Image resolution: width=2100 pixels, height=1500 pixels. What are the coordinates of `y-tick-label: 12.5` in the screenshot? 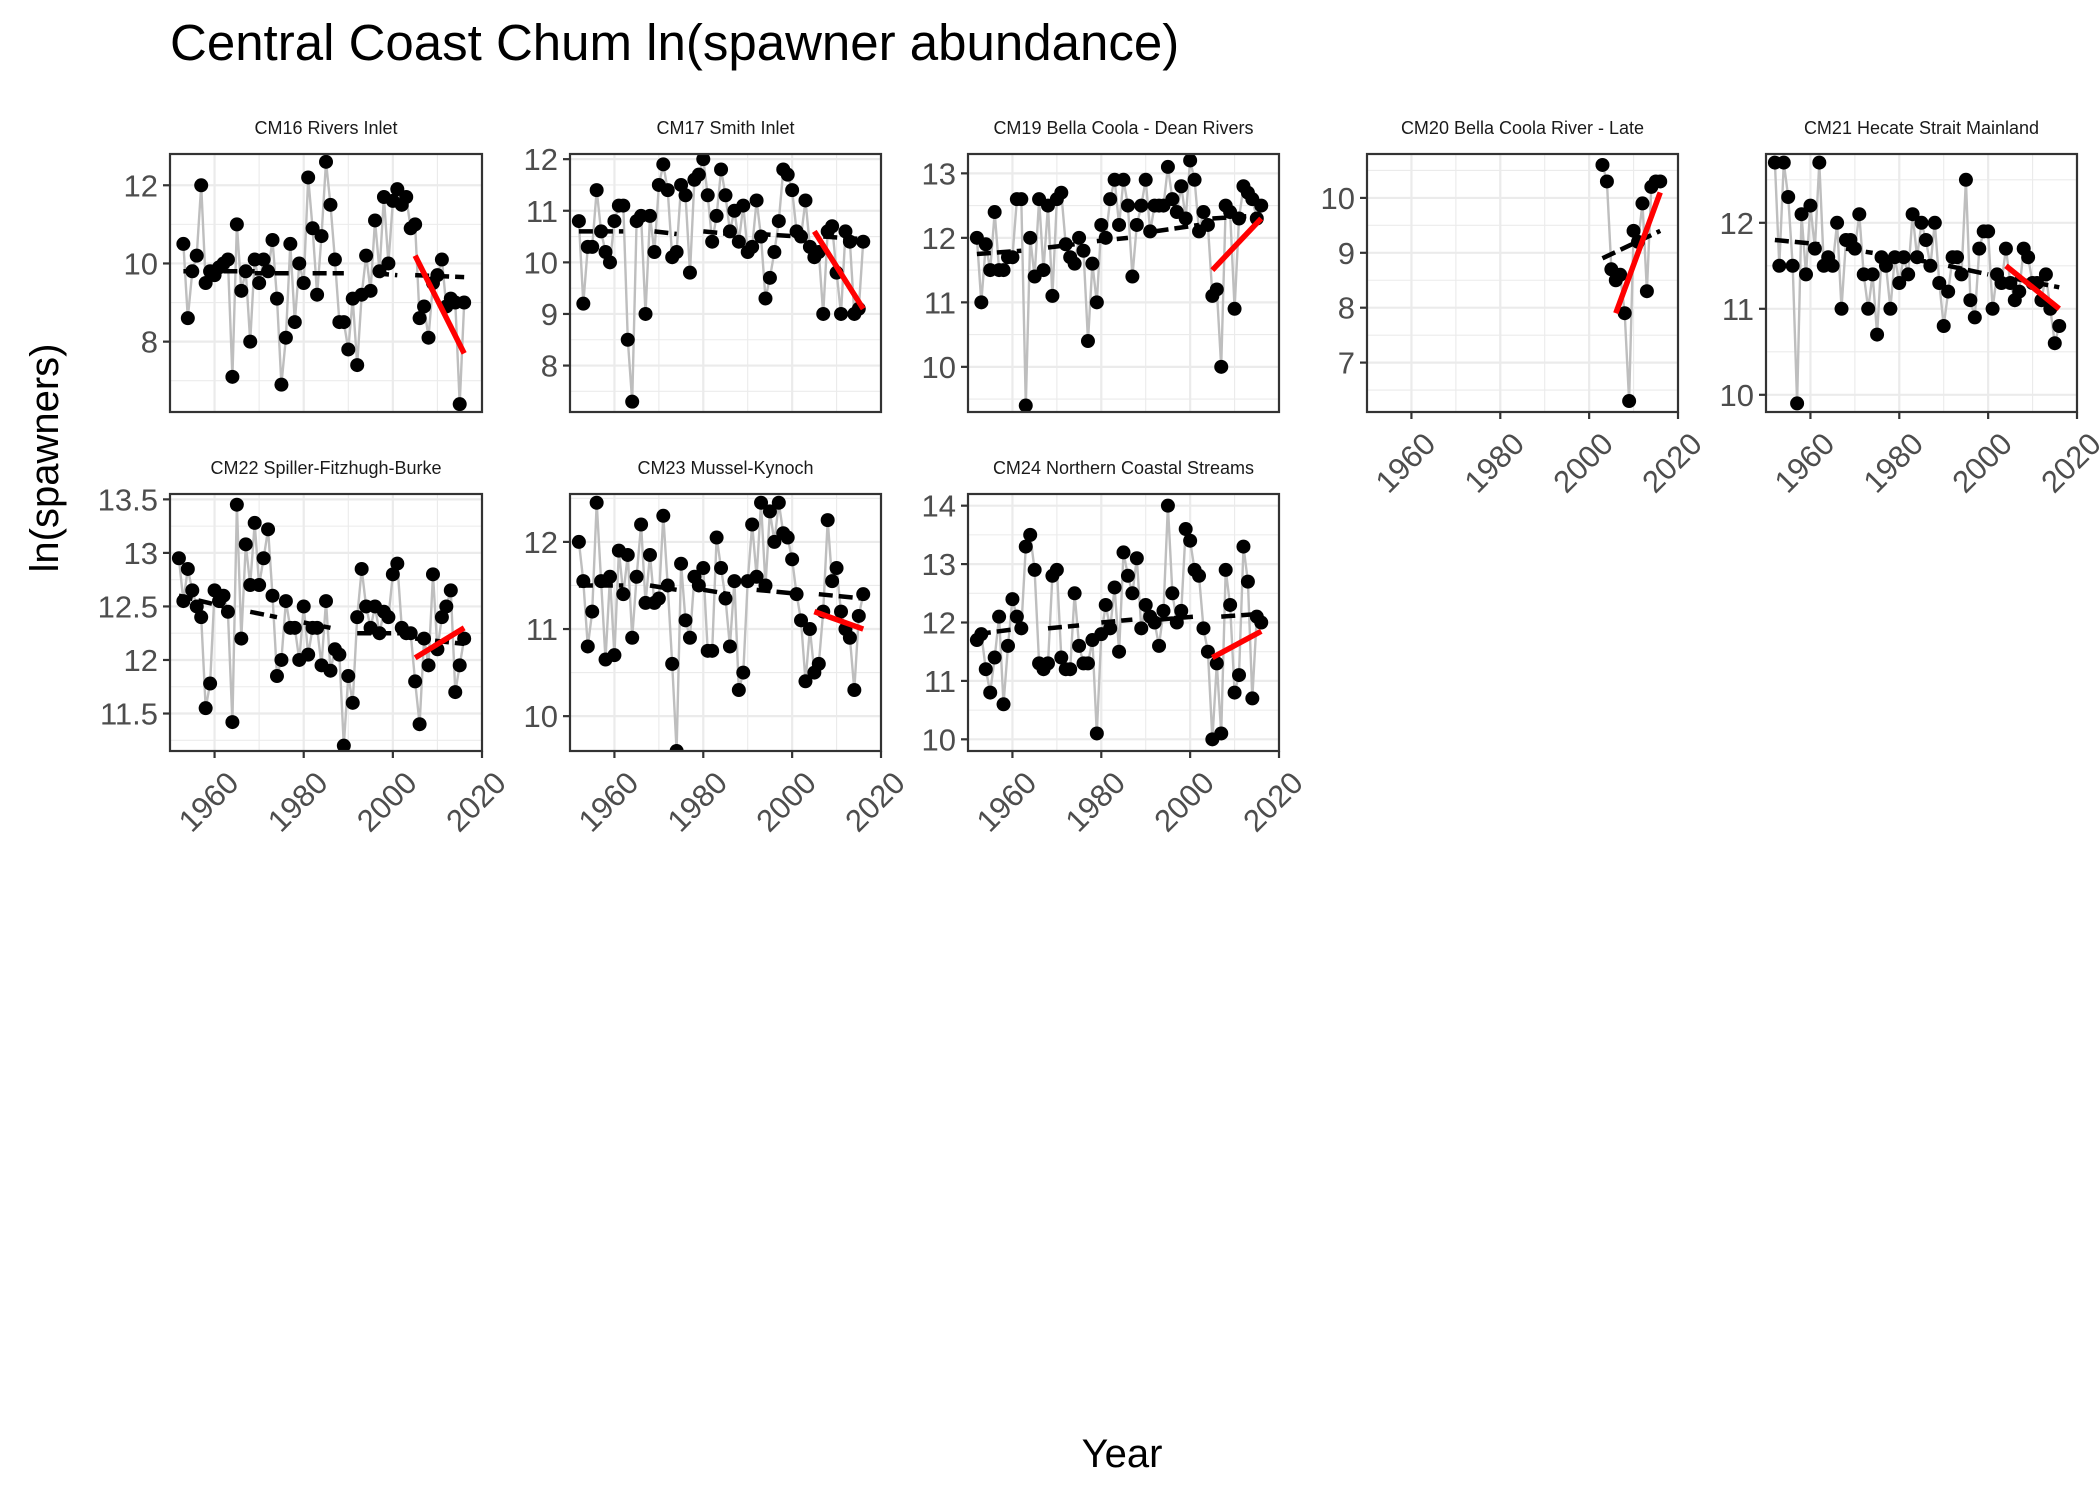 It's located at (128, 606).